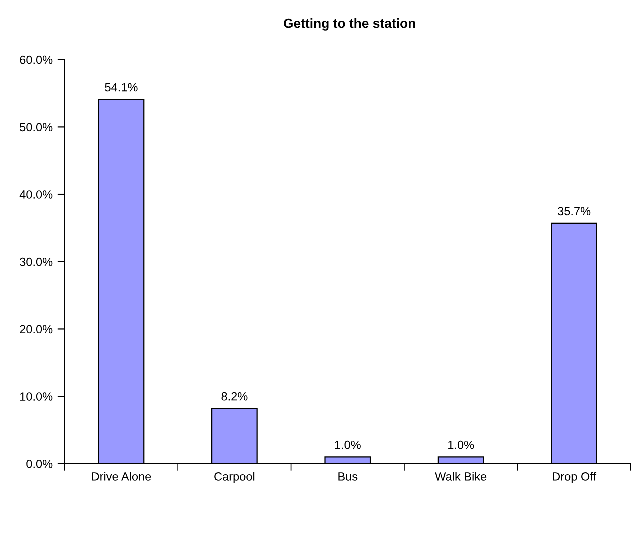  Describe the element at coordinates (350, 24) in the screenshot. I see `chart-title: Getting to the station` at that location.